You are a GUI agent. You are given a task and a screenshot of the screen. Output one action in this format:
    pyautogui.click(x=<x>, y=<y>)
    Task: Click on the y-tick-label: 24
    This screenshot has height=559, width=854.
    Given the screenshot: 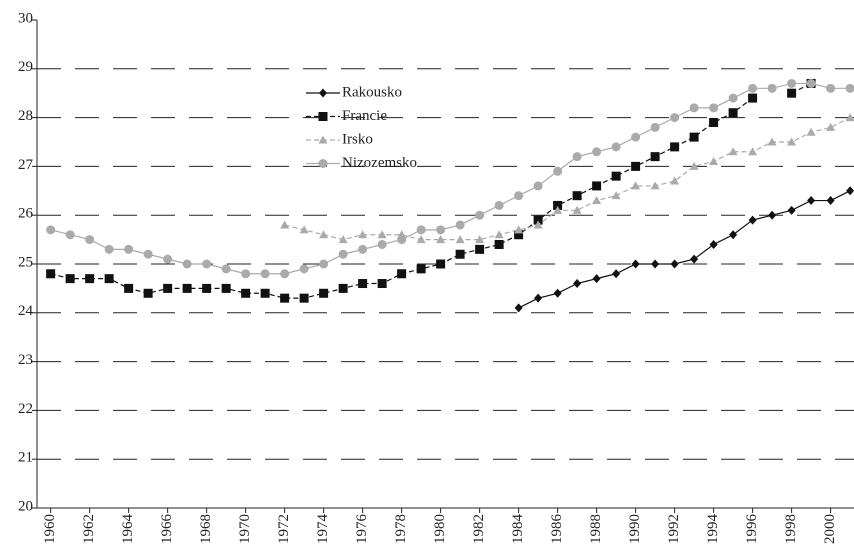 What is the action you would take?
    pyautogui.click(x=26, y=311)
    